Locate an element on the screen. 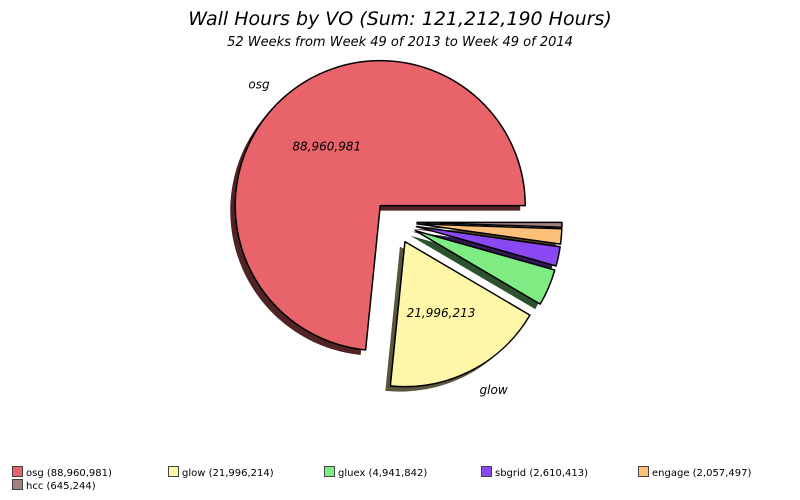 Image resolution: width=800 pixels, height=500 pixels. legend-item-hcc: hcc (645,244) is located at coordinates (54, 485).